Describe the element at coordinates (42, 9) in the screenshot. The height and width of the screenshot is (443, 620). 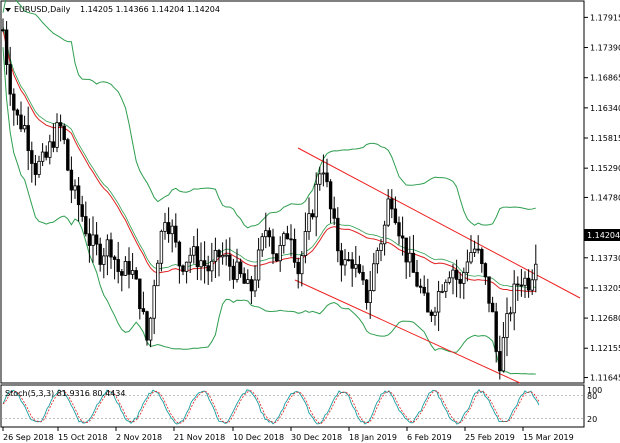
I see `symbol-label: EURUSD,Daily` at that location.